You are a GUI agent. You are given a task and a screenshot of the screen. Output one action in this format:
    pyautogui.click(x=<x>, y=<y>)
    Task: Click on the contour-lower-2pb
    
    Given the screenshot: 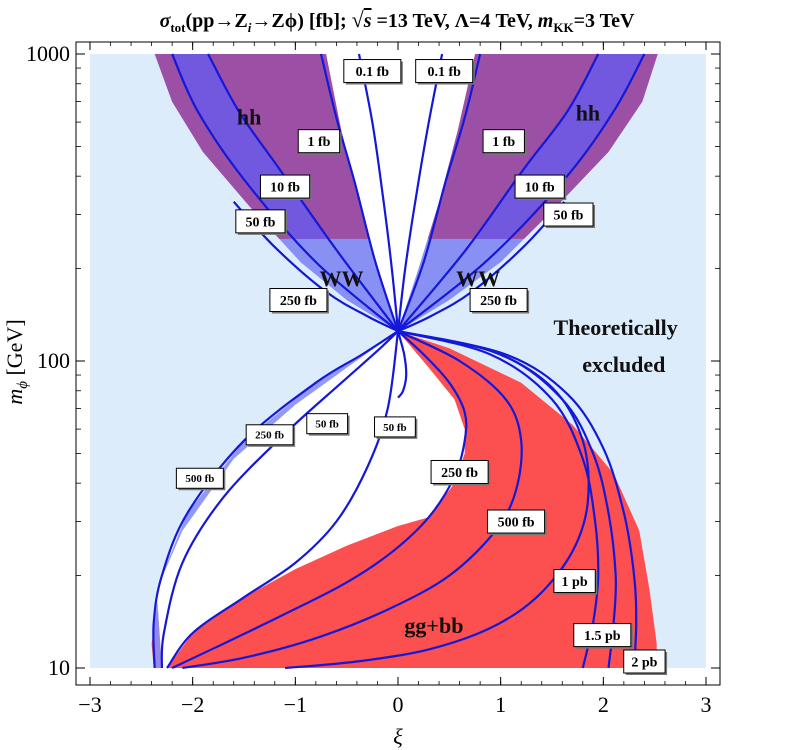 What is the action you would take?
    pyautogui.click(x=517, y=499)
    